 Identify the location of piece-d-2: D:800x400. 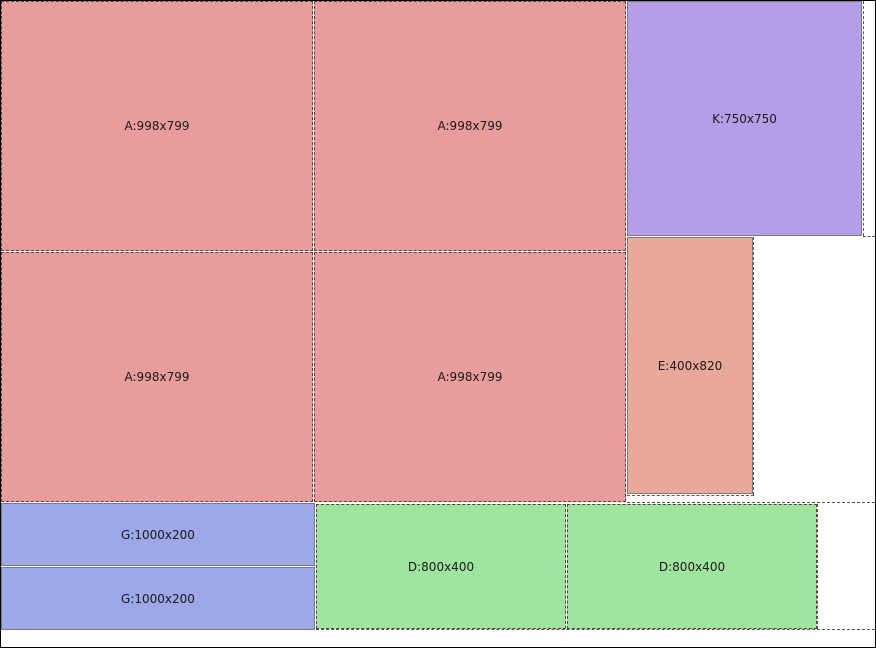
(692, 566).